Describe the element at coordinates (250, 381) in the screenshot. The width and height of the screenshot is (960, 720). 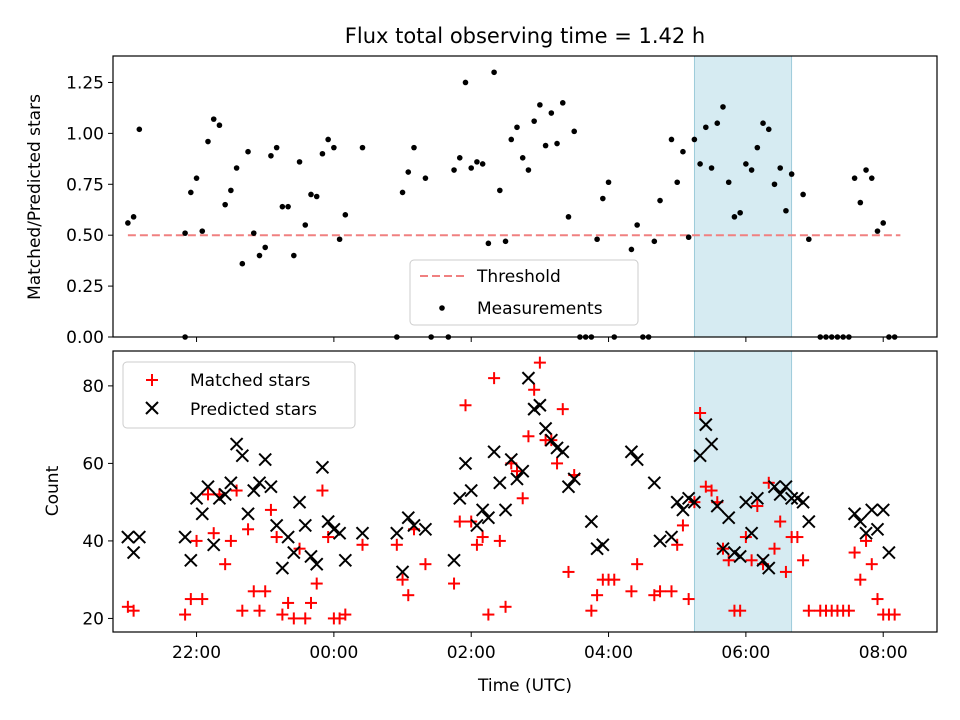
I see `legend-matched-label: Matched stars` at that location.